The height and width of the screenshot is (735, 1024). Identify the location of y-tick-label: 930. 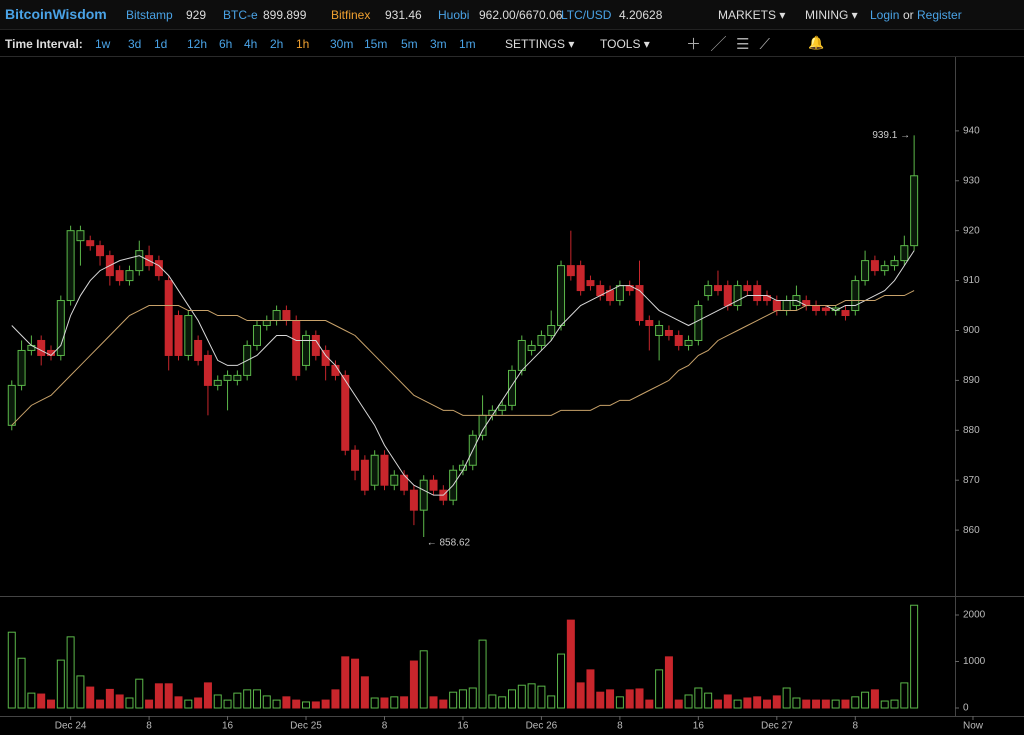
(971, 180).